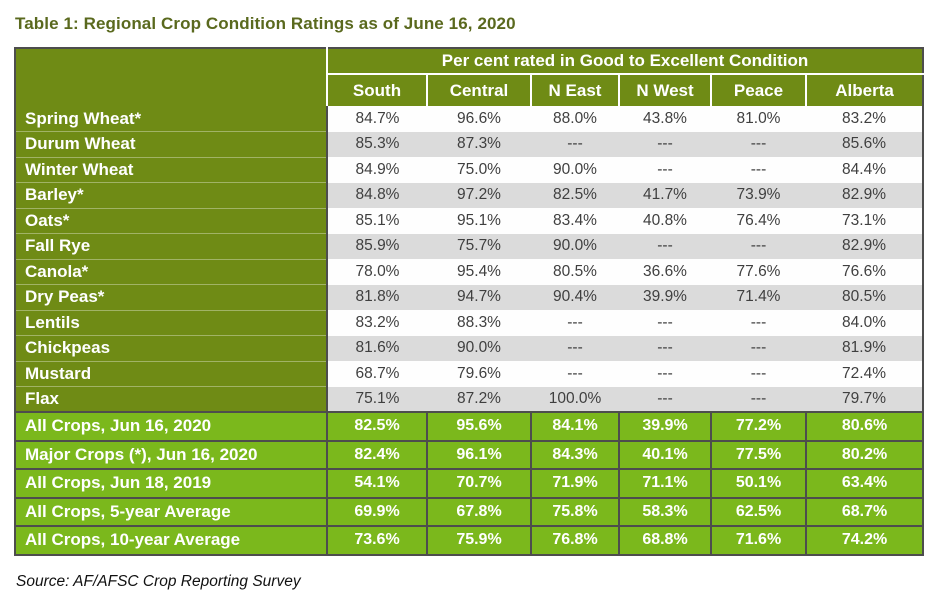  Describe the element at coordinates (665, 454) in the screenshot. I see `value-cell: 40.1%` at that location.